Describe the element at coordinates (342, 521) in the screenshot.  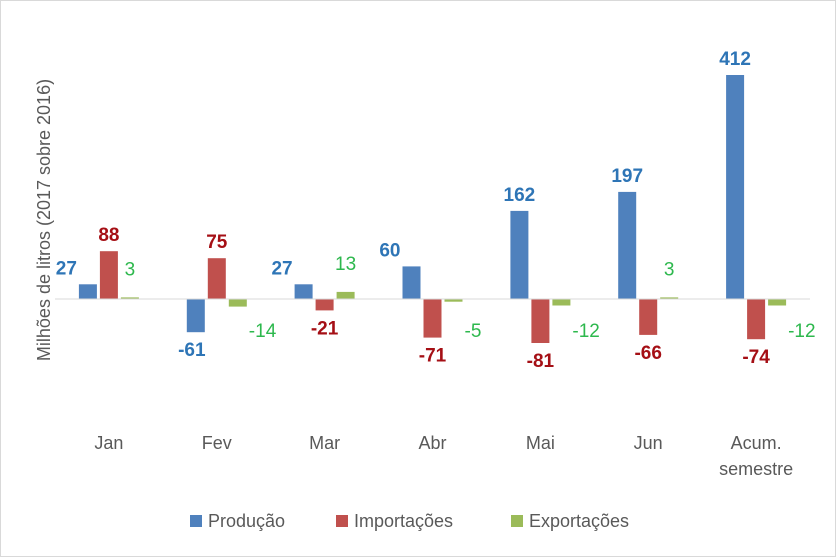
I see `legend-swatch-importacoes` at that location.